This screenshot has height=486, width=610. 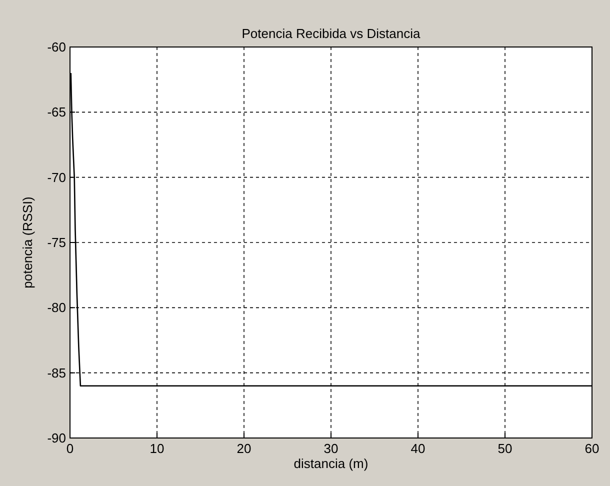 What do you see at coordinates (331, 463) in the screenshot?
I see `x-axis-title: distancia (m)` at bounding box center [331, 463].